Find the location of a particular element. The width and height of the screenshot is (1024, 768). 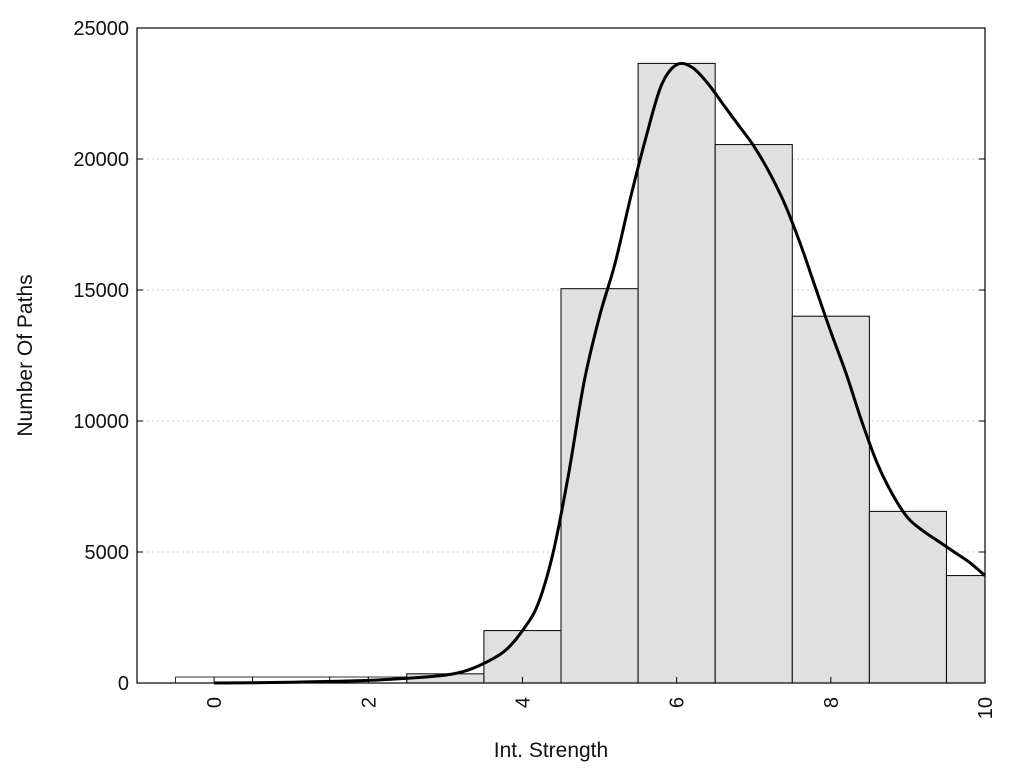

x-axis-title: Int. Strength is located at coordinates (551, 750).